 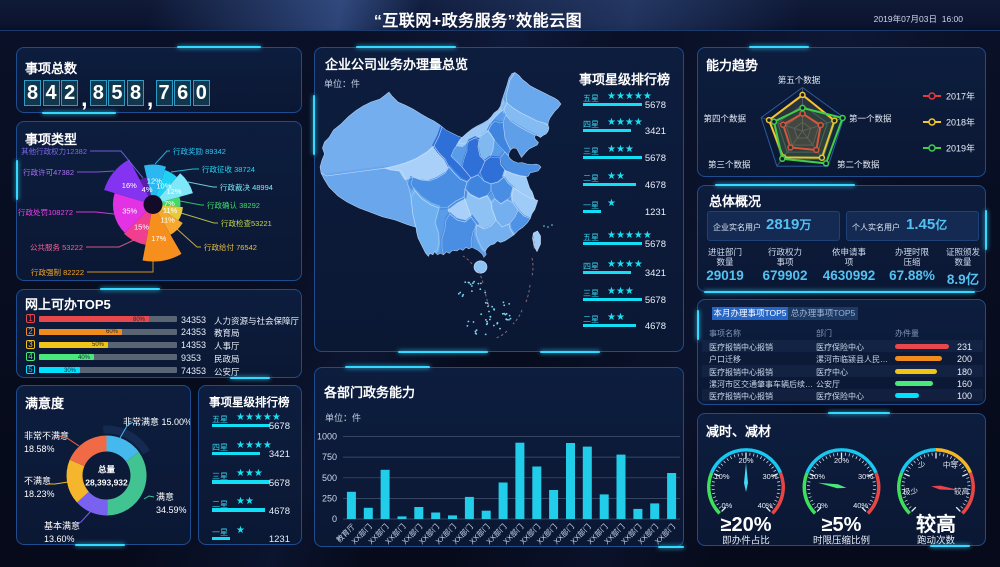 What do you see at coordinates (39, 494) in the screenshot?
I see `svg-text: 18.23%` at bounding box center [39, 494].